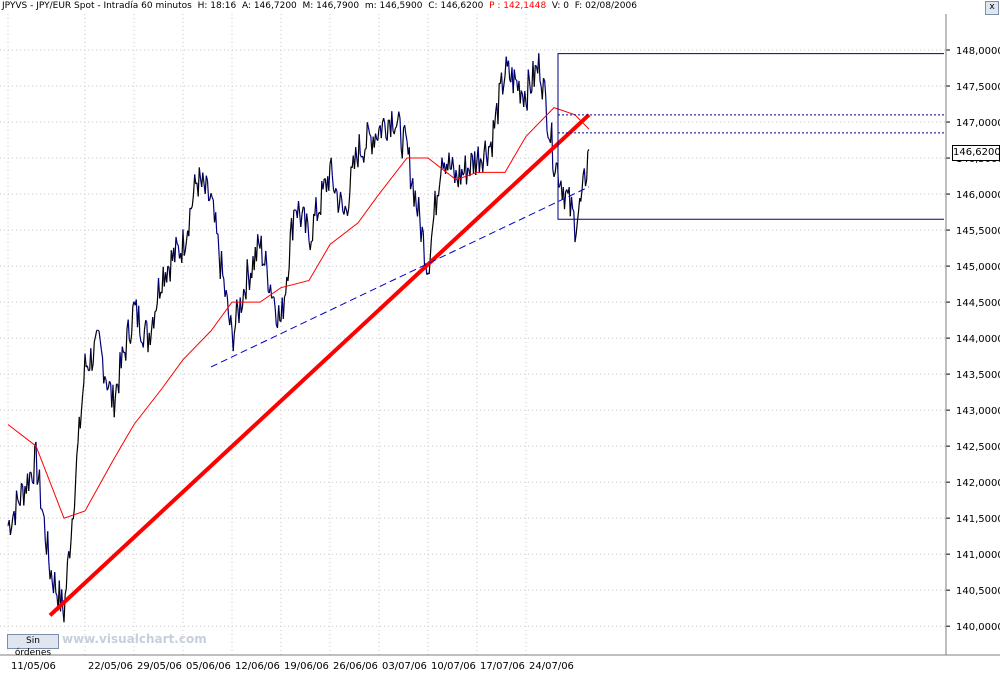 The width and height of the screenshot is (1000, 673). Describe the element at coordinates (978, 591) in the screenshot. I see `y-tick-label: 140,5000` at that location.